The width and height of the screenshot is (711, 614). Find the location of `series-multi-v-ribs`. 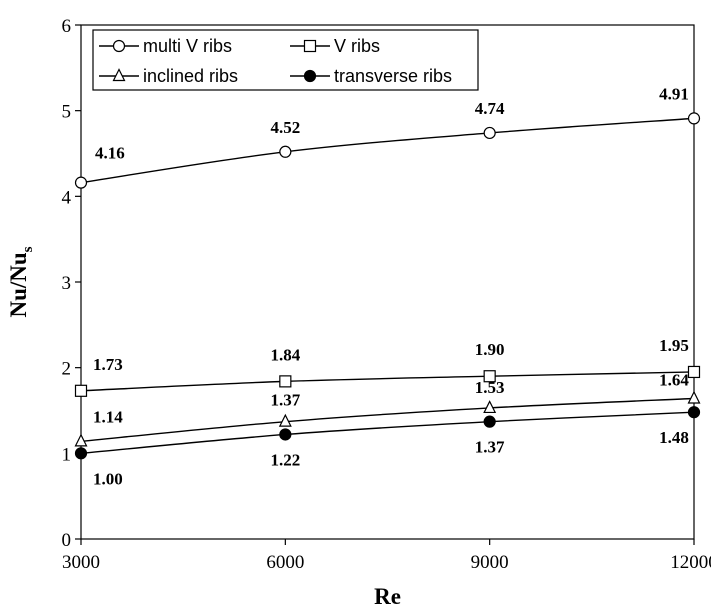

series-multi-v-ribs is located at coordinates (387, 150).